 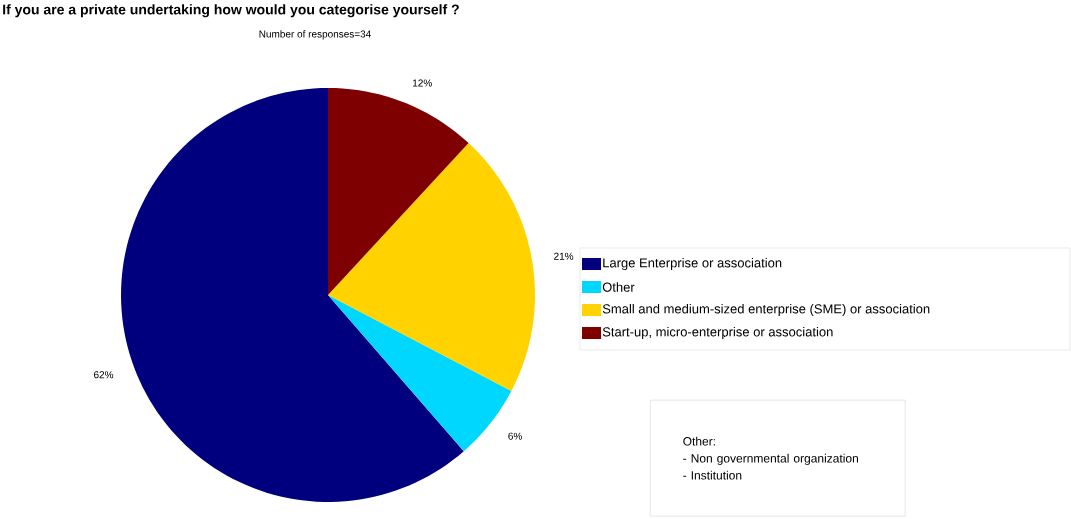 What do you see at coordinates (422, 83) in the screenshot?
I see `data-label: 12%` at bounding box center [422, 83].